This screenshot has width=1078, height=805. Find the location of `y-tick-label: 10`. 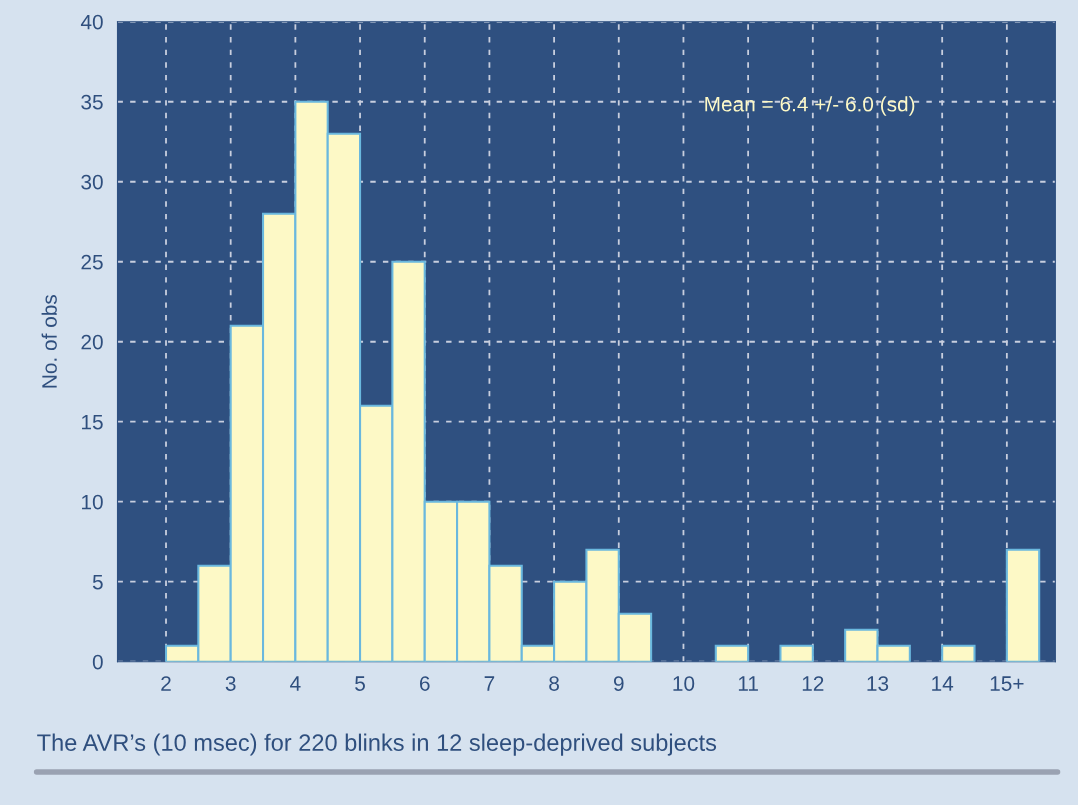

y-tick-label: 10 is located at coordinates (92, 502).